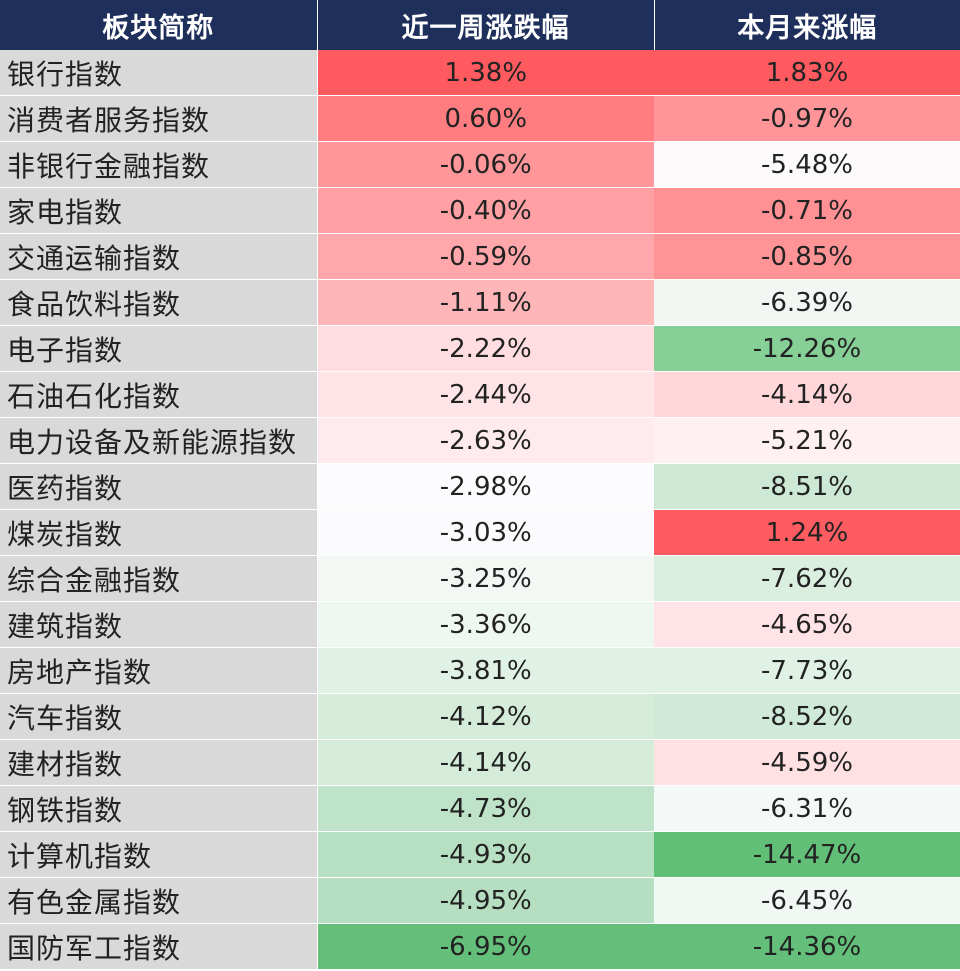 The height and width of the screenshot is (971, 960). What do you see at coordinates (159, 25) in the screenshot?
I see `header-sector-name: 板块简称` at bounding box center [159, 25].